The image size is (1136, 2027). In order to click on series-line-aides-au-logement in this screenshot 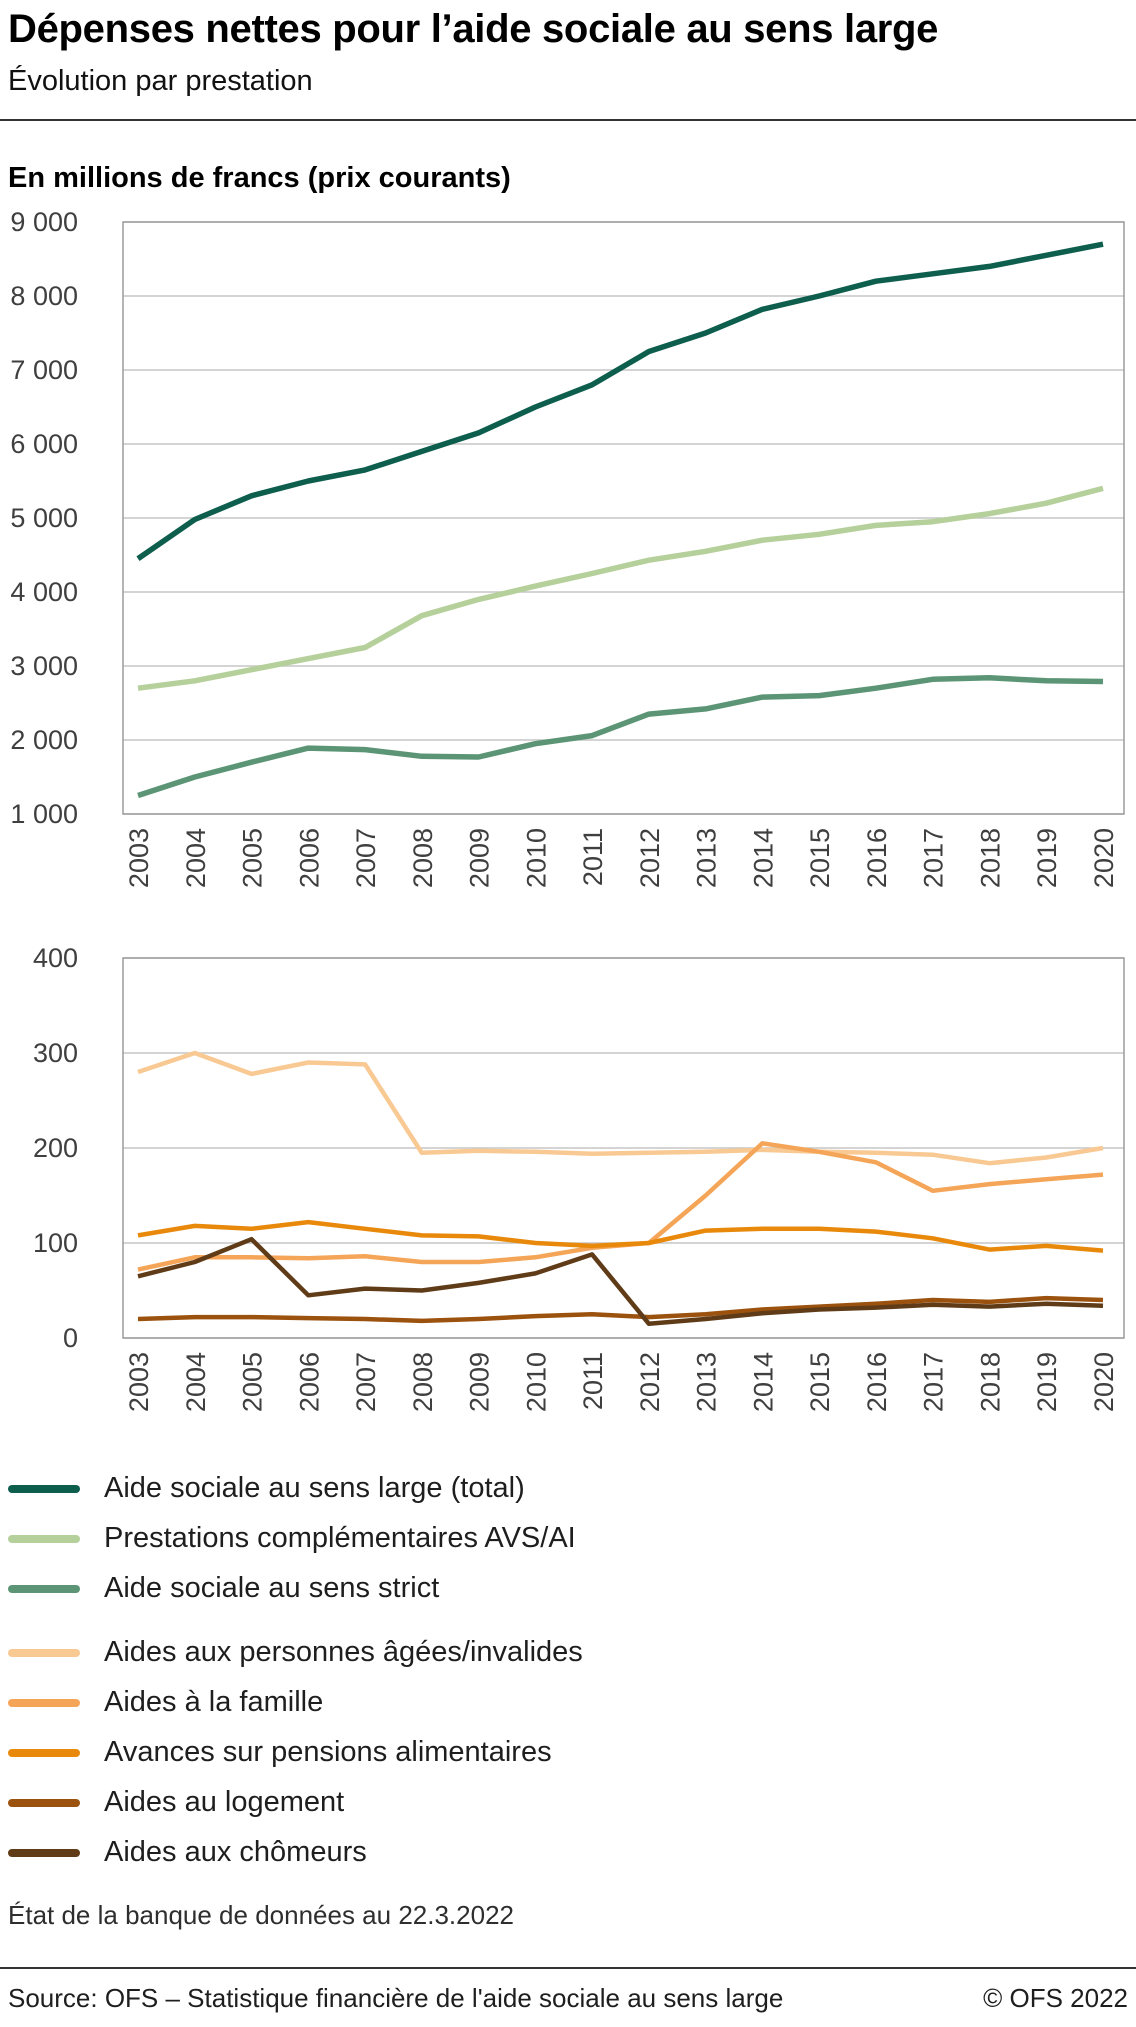, I will do `click(620, 1309)`.